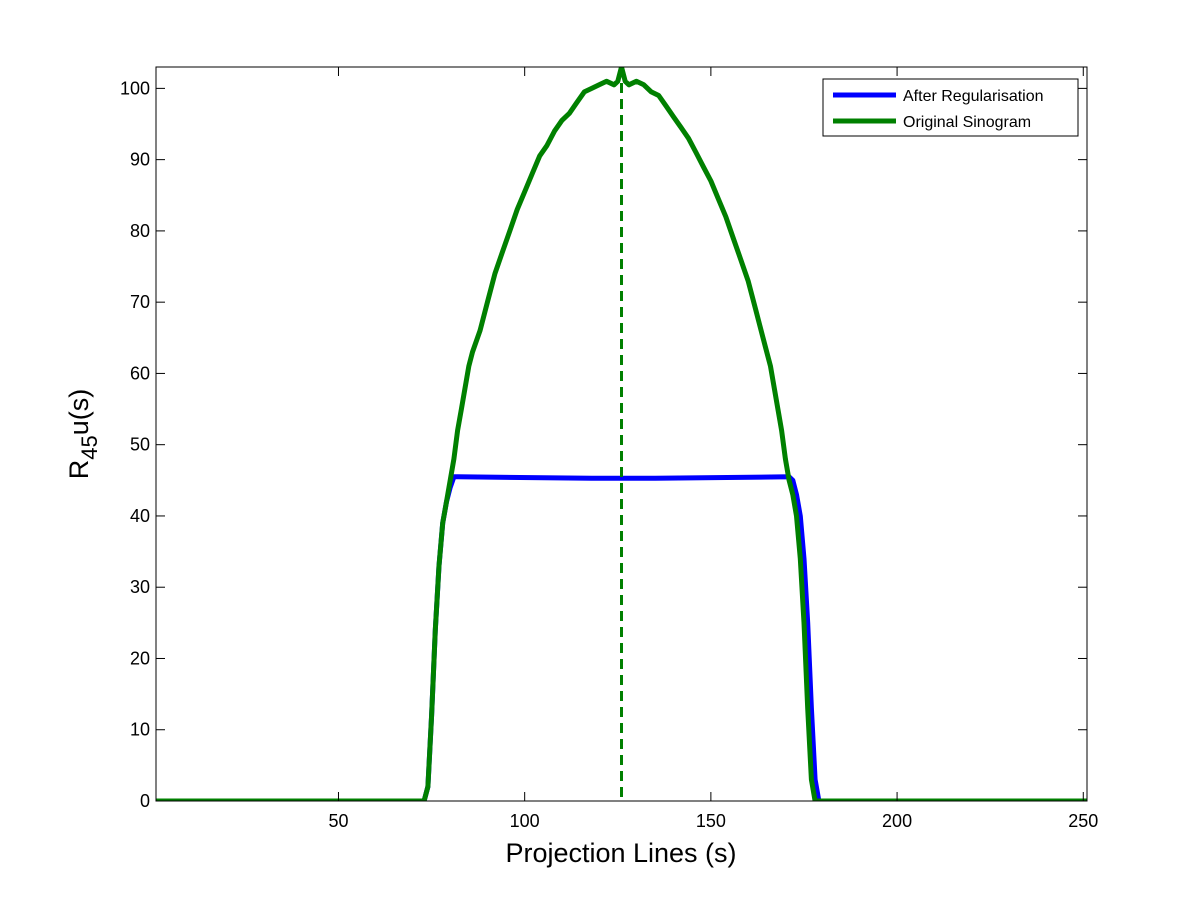  I want to click on svg-text: R45u(s), so click(83, 434).